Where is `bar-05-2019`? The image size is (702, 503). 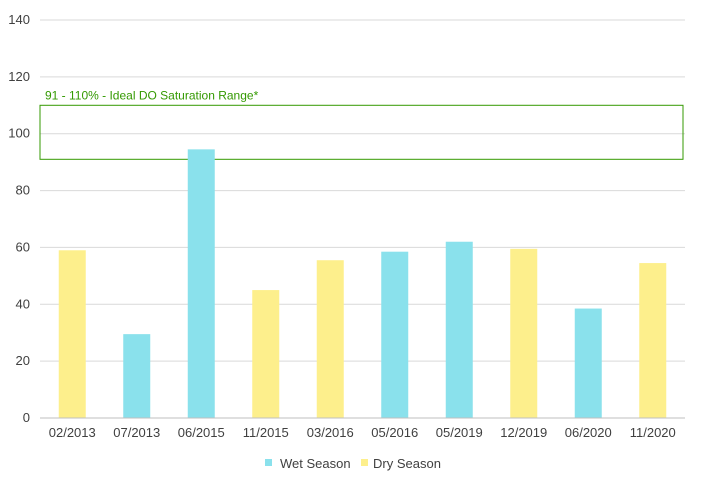 bar-05-2019 is located at coordinates (459, 329).